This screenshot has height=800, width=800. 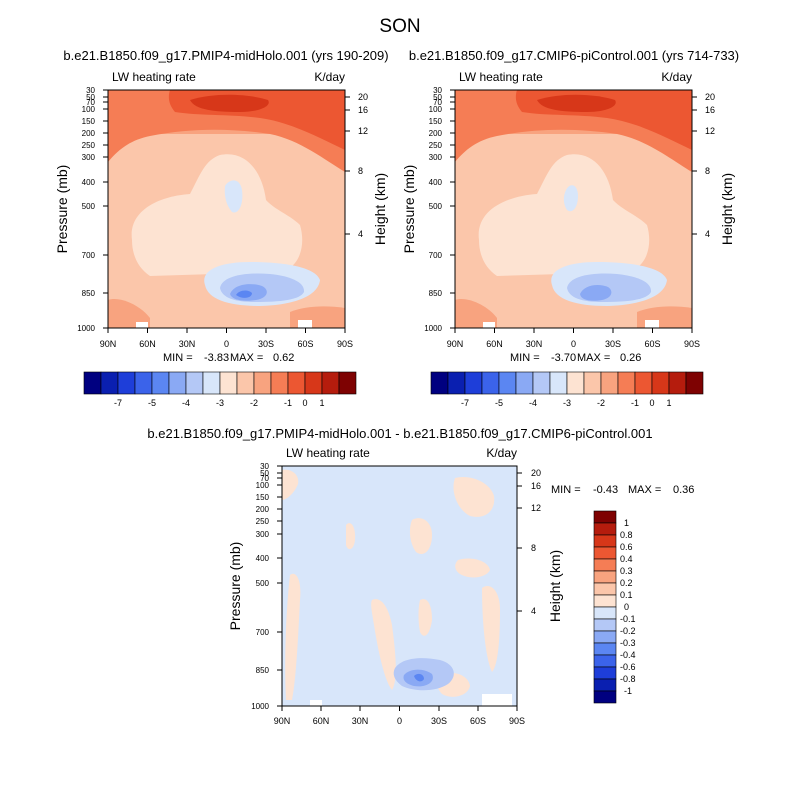 I want to click on colorbar-label: -3, so click(x=220, y=403).